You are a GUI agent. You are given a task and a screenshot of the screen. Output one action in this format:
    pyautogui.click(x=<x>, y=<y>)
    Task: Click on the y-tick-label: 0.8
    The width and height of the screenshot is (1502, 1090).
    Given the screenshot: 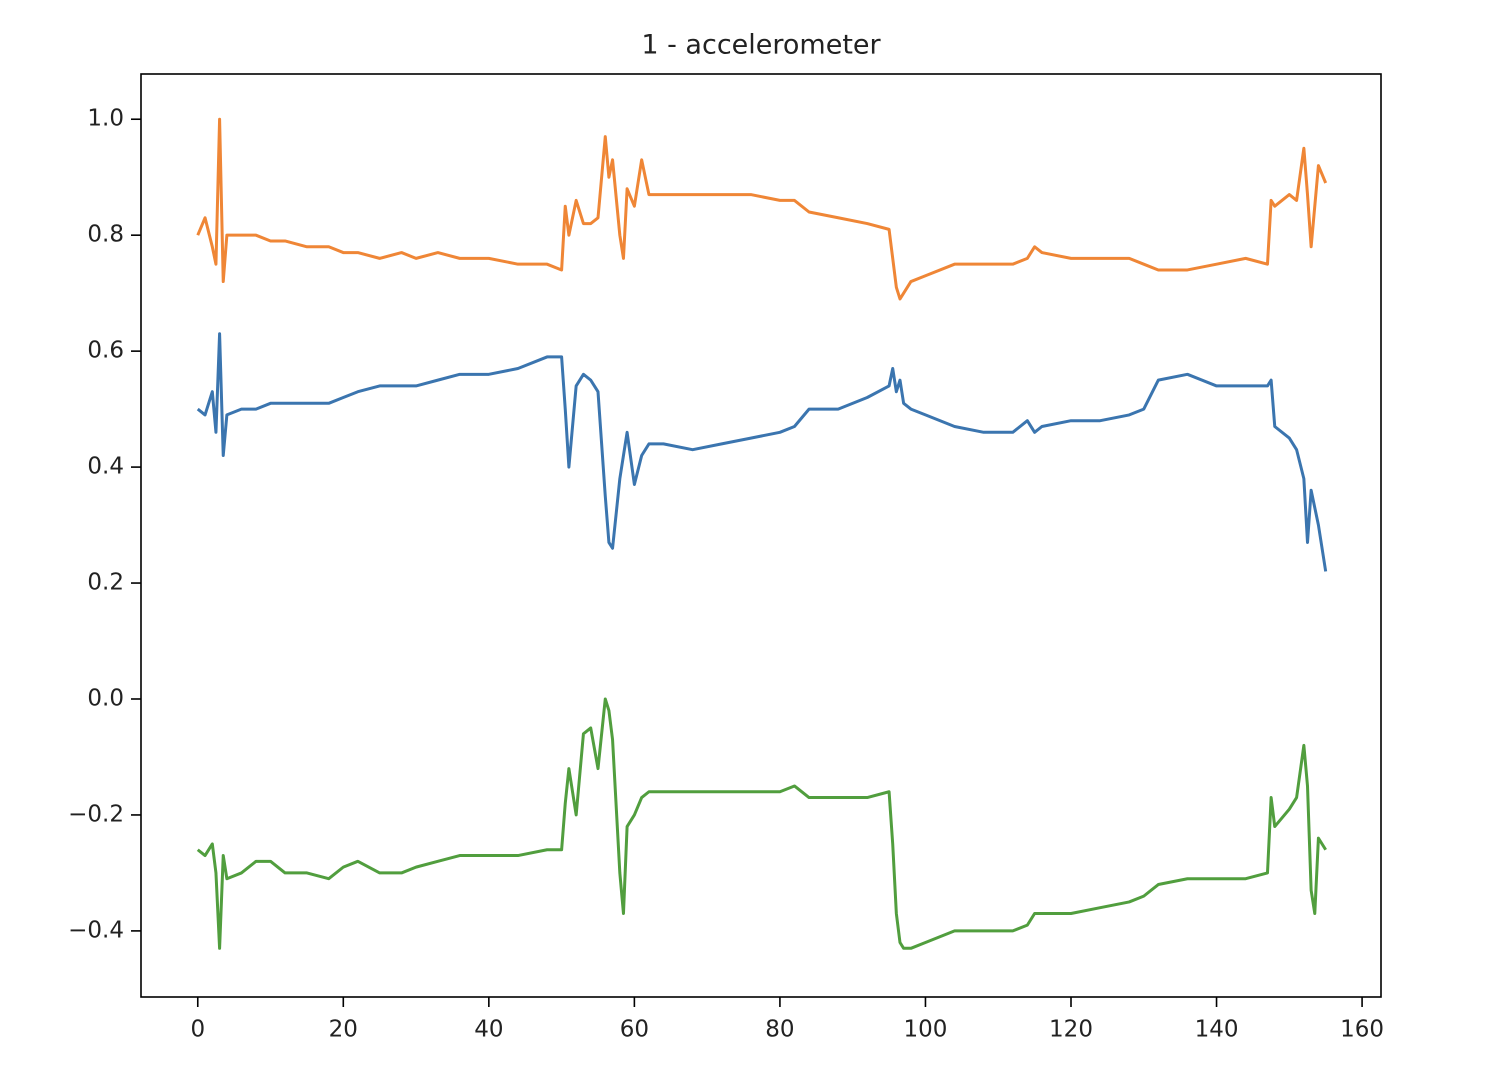 What is the action you would take?
    pyautogui.click(x=105, y=235)
    